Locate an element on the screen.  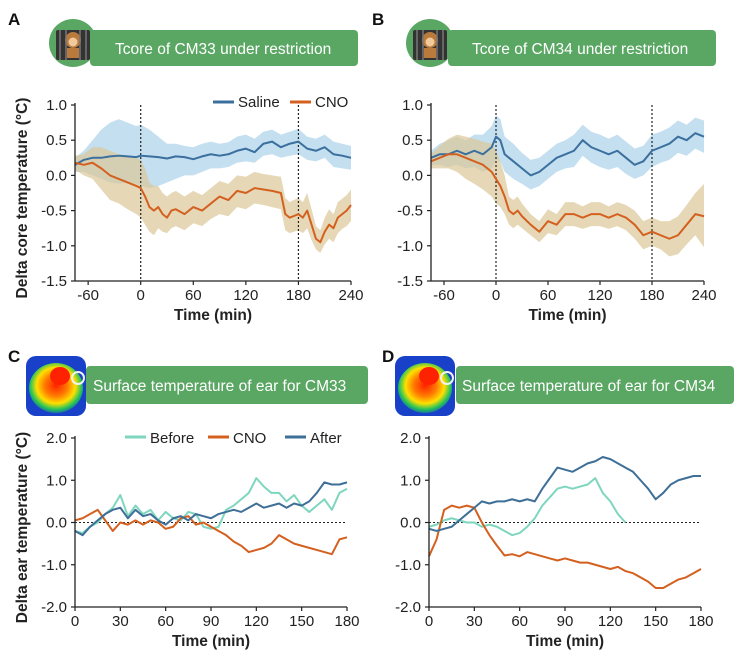
panel-title-a: Tcore of CM33 under restriction is located at coordinates (223, 49).